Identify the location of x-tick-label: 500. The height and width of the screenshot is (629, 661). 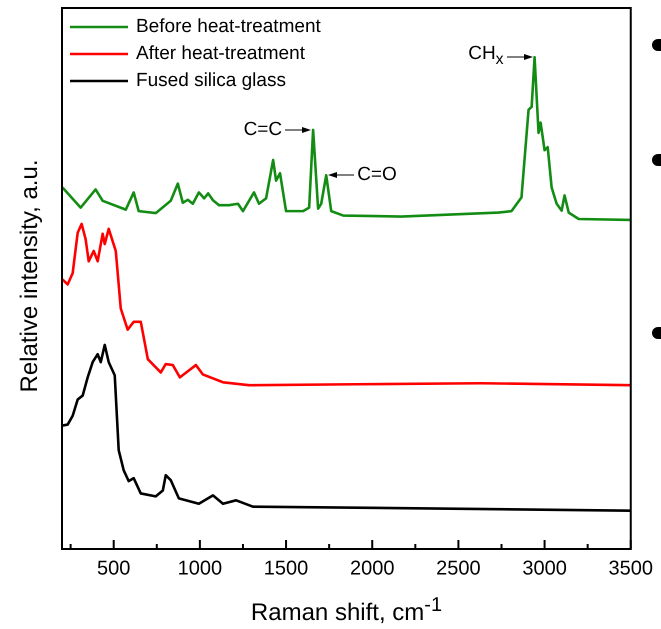
(113, 569).